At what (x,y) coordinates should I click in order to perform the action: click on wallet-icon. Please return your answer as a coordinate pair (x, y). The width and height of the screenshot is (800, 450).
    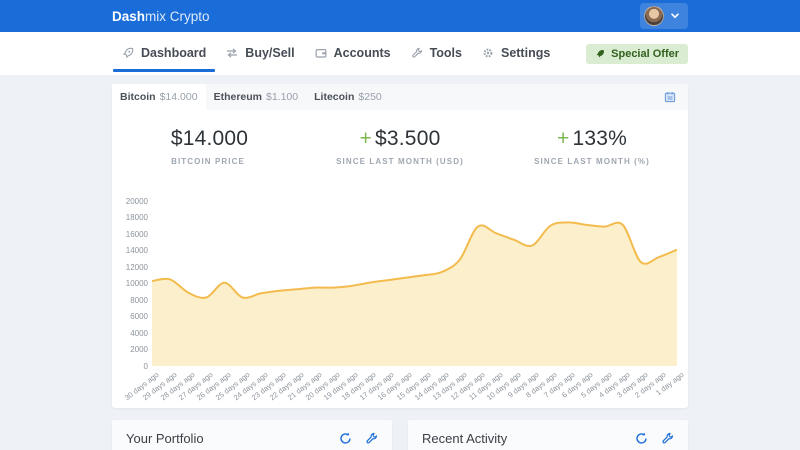
    Looking at the image, I should click on (321, 53).